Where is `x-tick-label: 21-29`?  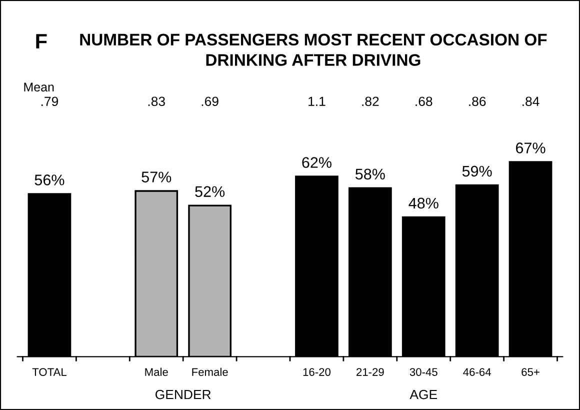 x-tick-label: 21-29 is located at coordinates (370, 372).